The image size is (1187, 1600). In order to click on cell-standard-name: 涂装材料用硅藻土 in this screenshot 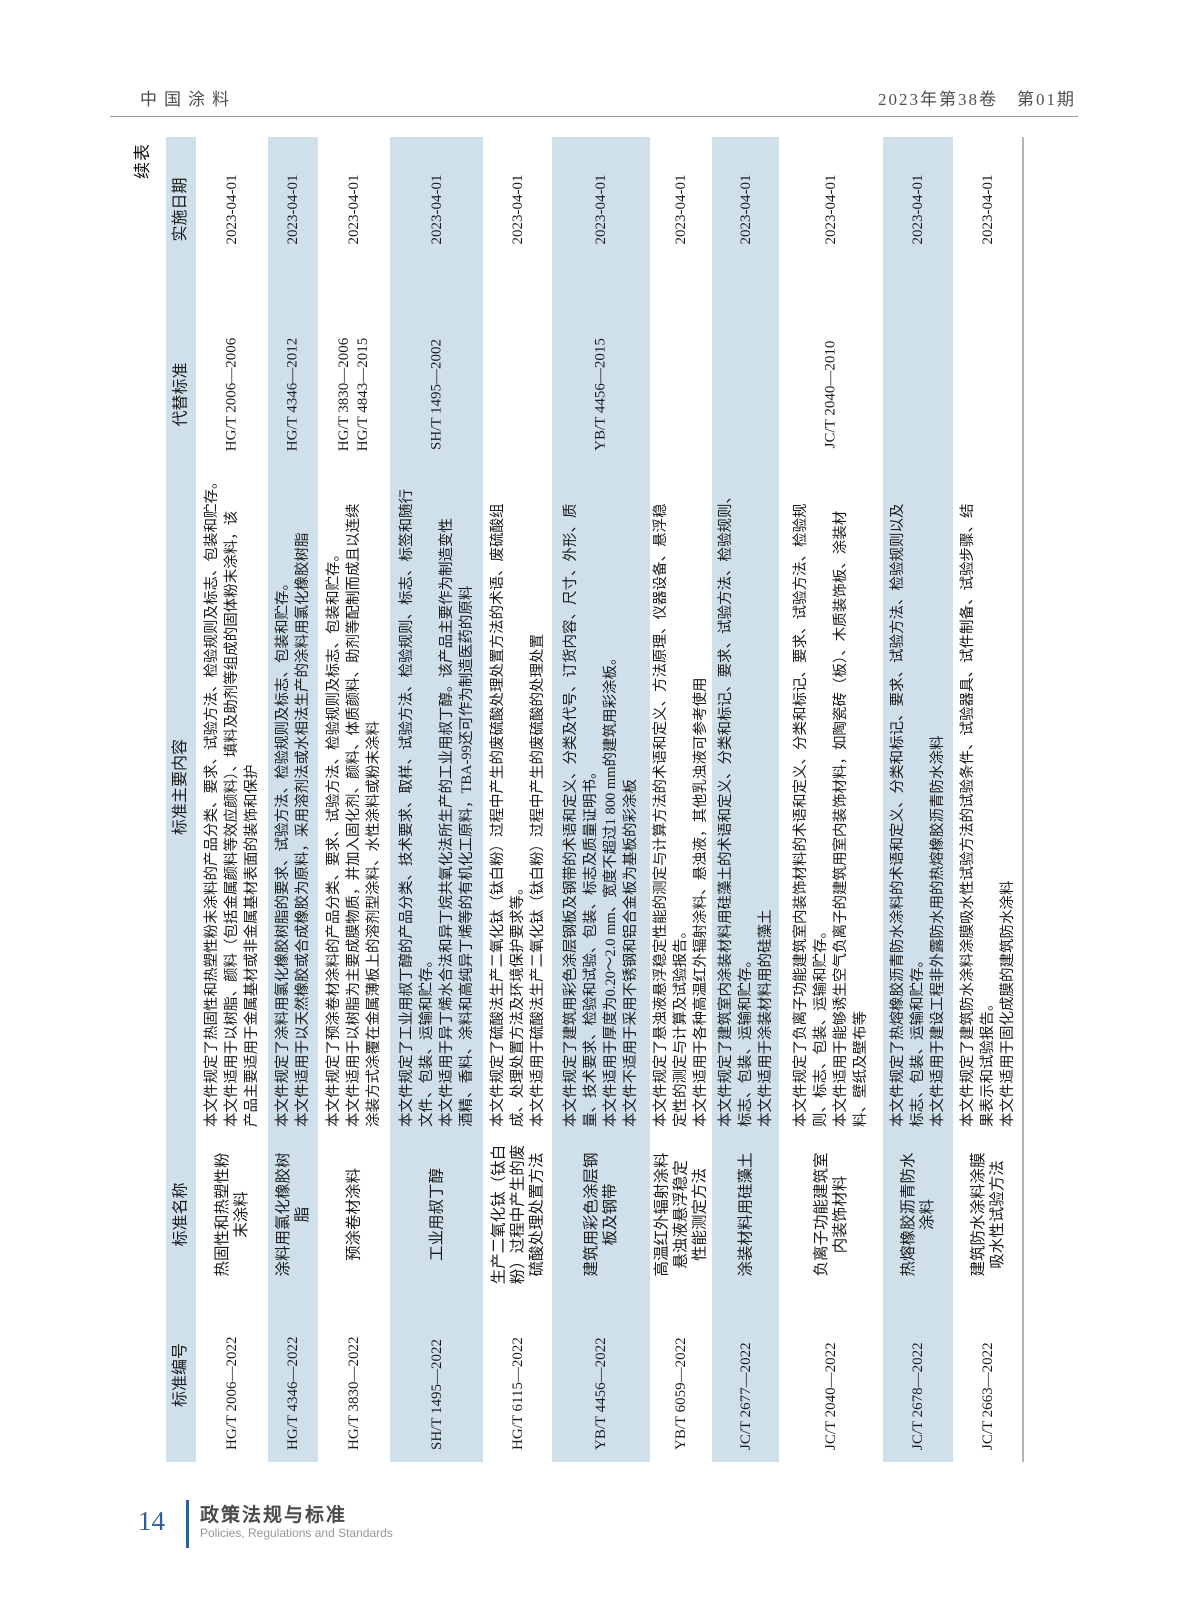, I will do `click(745, 1214)`.